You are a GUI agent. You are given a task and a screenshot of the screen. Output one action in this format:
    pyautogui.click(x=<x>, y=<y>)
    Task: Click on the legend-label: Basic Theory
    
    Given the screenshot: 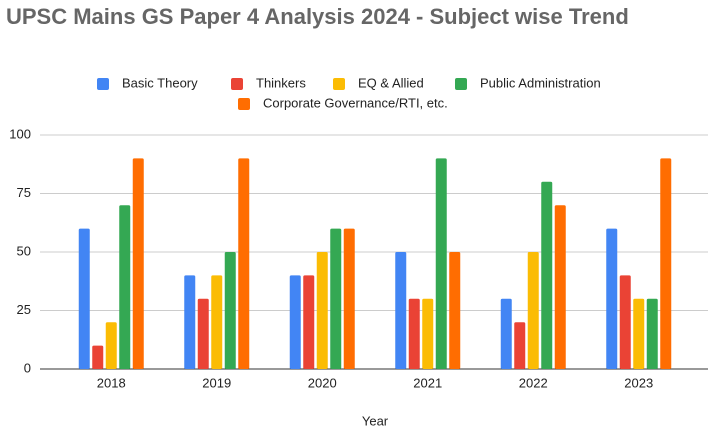 What is the action you would take?
    pyautogui.click(x=160, y=82)
    